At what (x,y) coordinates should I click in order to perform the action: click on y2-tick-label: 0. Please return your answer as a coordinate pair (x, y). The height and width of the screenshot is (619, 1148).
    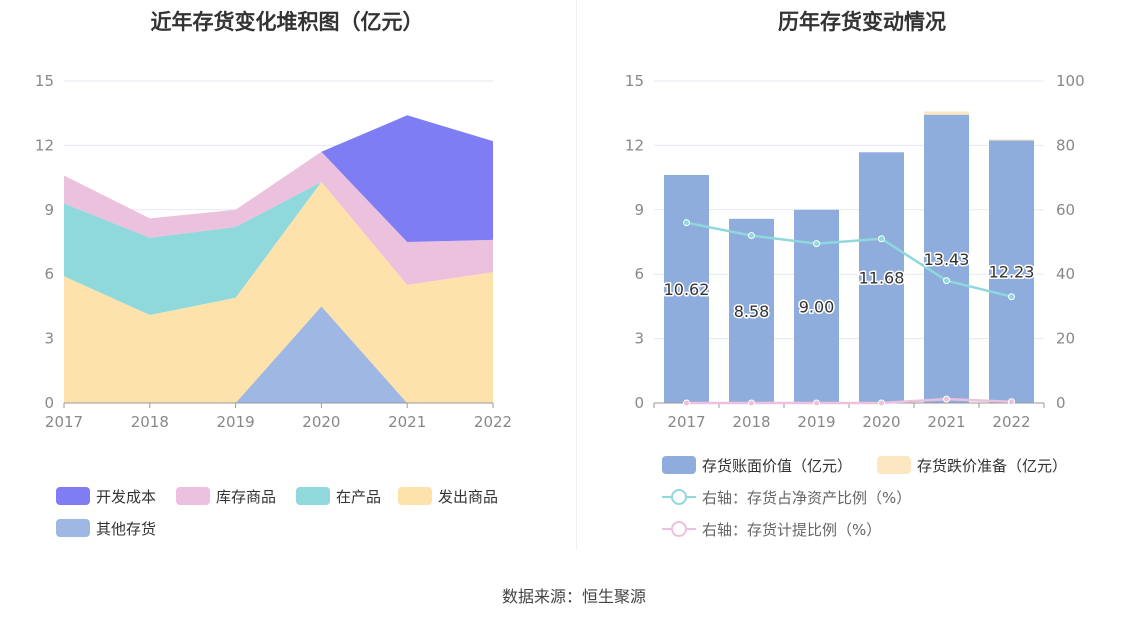
    Looking at the image, I should click on (1061, 403).